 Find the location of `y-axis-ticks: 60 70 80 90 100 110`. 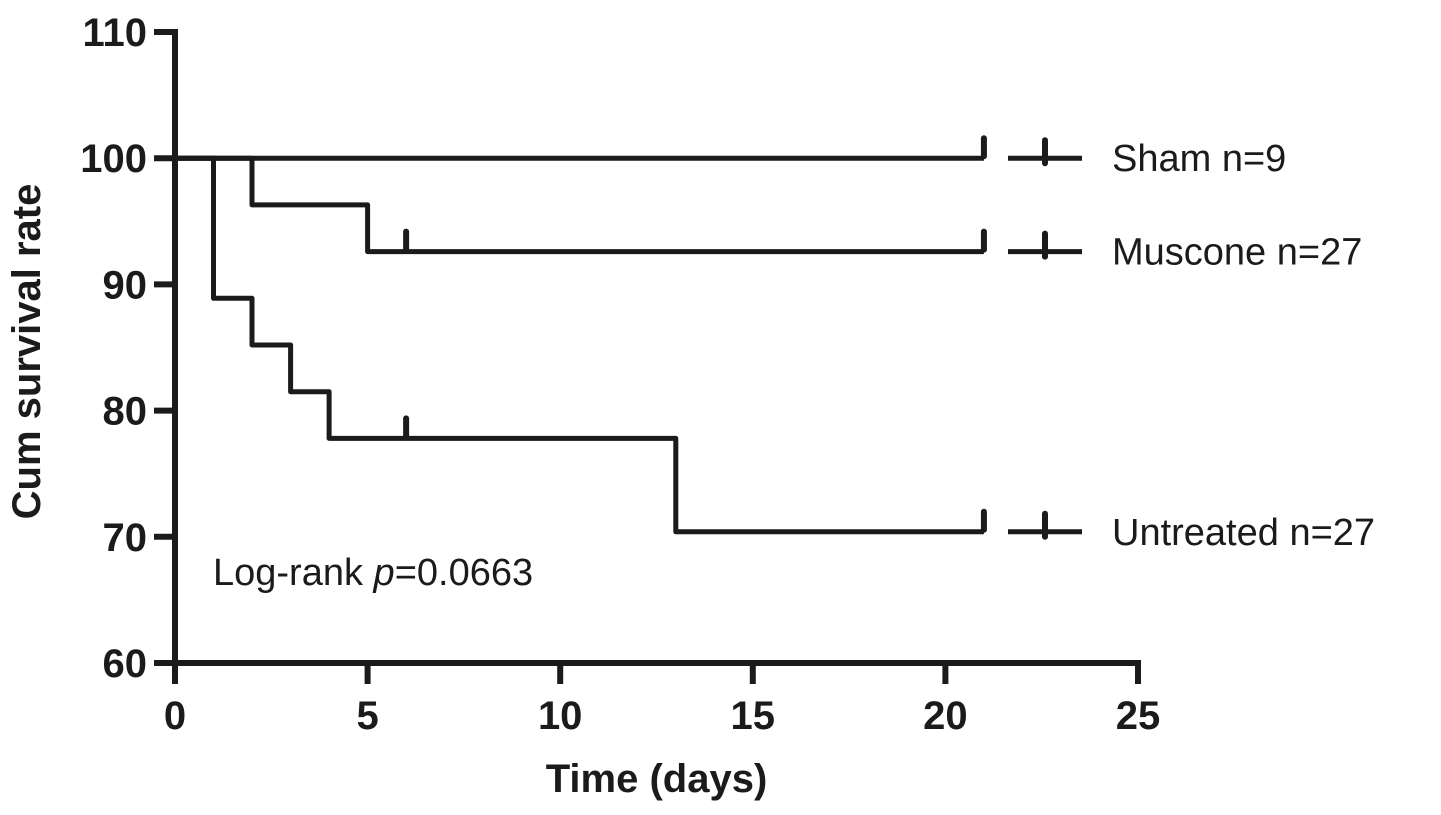

y-axis-ticks: 60 70 80 90 100 110 is located at coordinates (127, 348).